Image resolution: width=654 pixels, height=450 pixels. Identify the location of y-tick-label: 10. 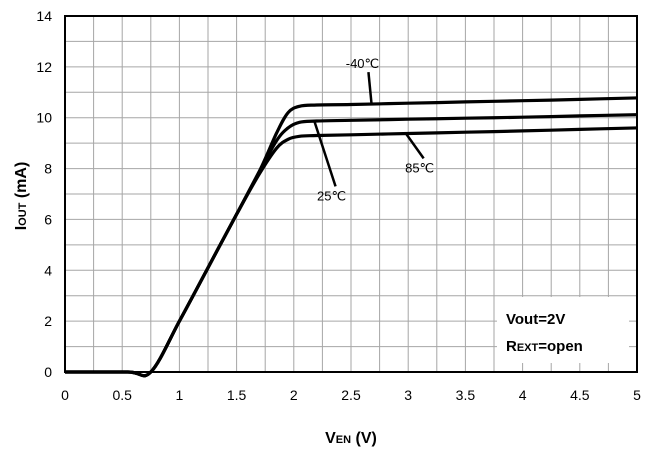
(44, 118).